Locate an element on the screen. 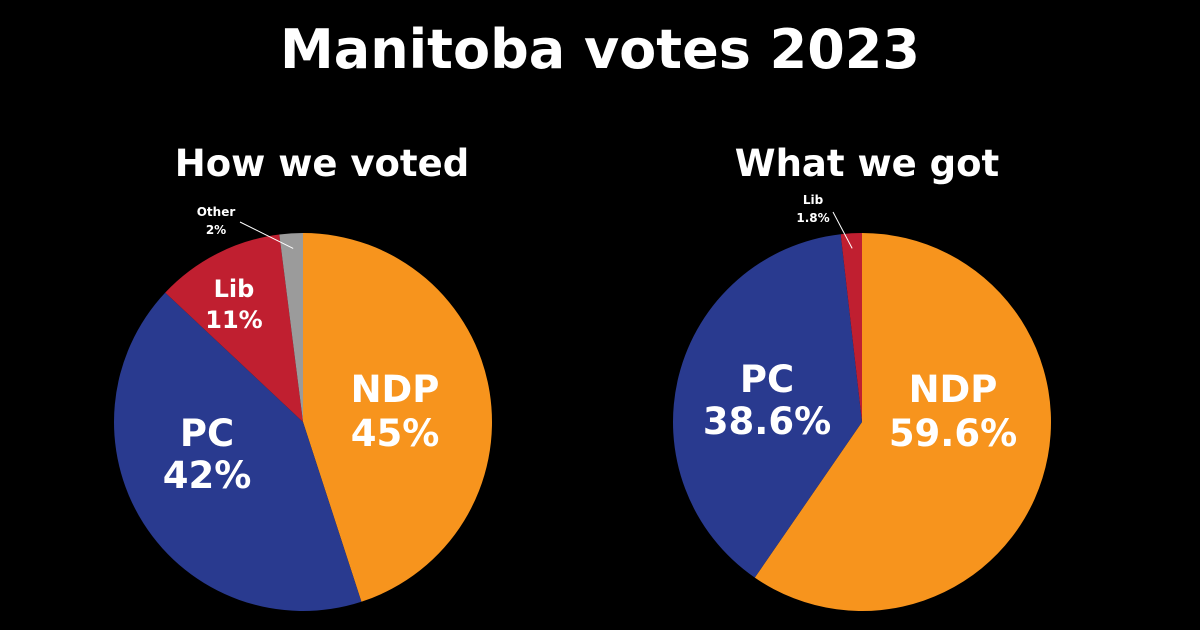 The width and height of the screenshot is (1200, 630). slice-value-pc: 42% is located at coordinates (207, 475).